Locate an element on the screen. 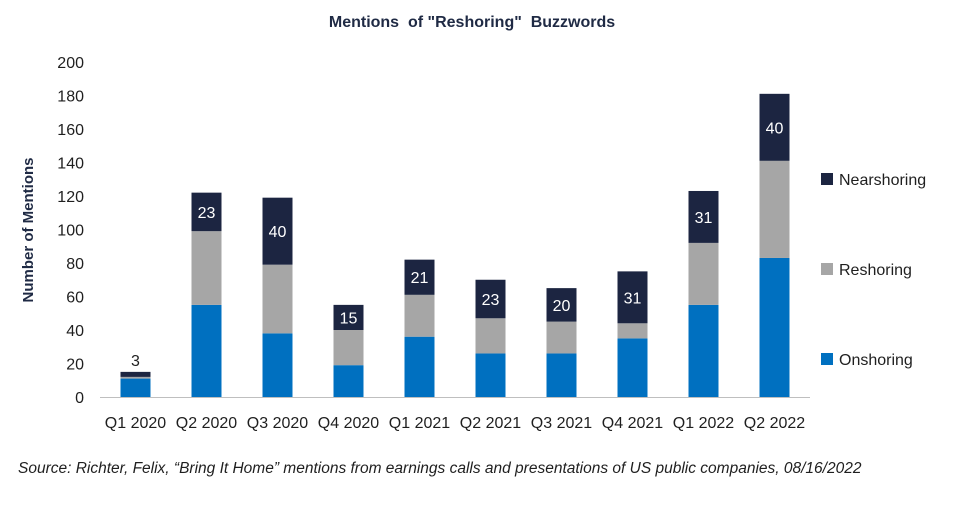  y-axis-label: Number of Mentions is located at coordinates (28, 230).